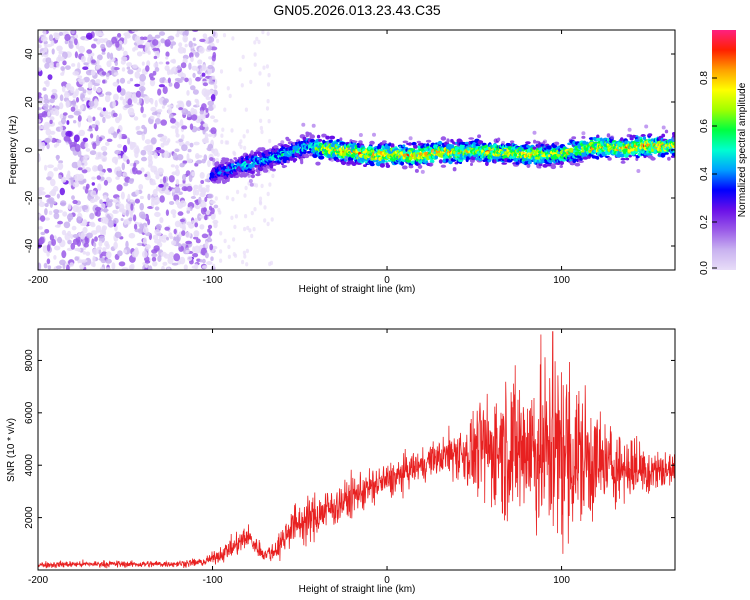  I want to click on y-tick-label: 4000, so click(29, 465).